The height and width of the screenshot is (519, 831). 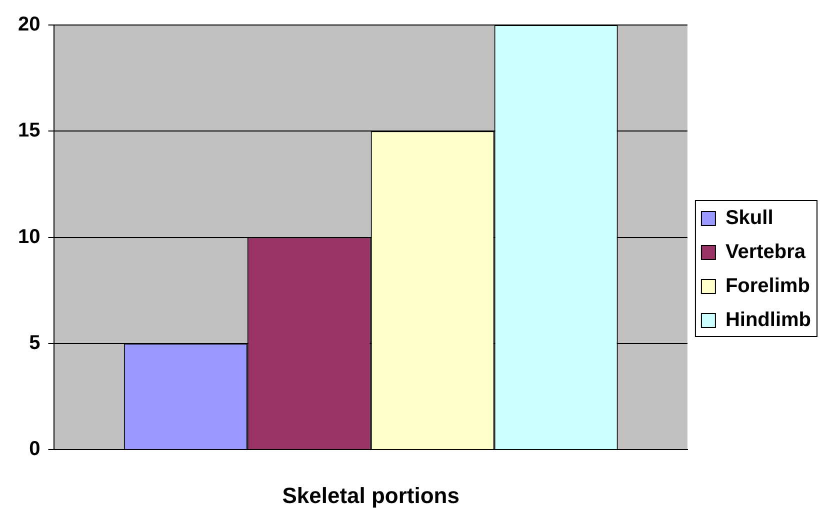 What do you see at coordinates (29, 237) in the screenshot?
I see `y-tick-label: 10` at bounding box center [29, 237].